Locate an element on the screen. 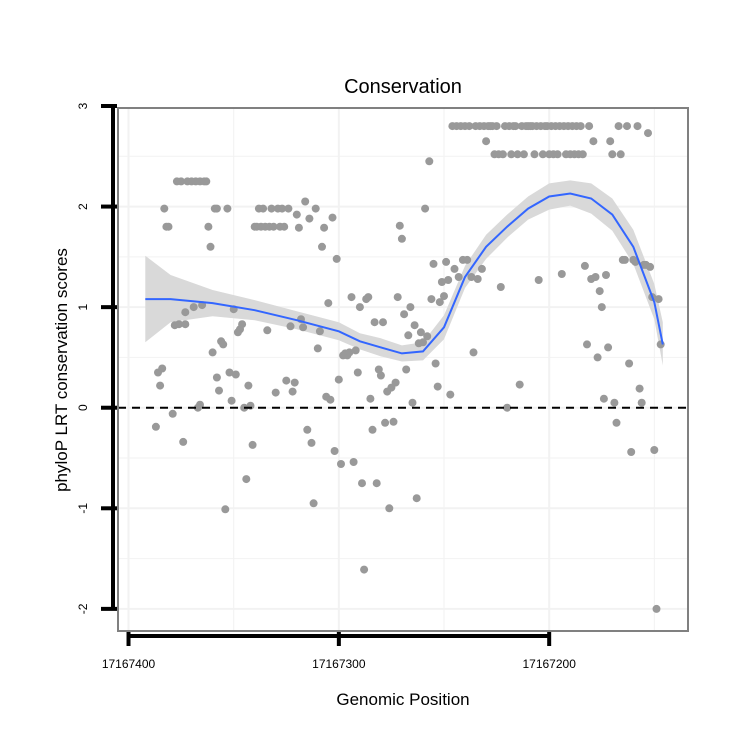  chart-title: Conservation is located at coordinates (403, 87).